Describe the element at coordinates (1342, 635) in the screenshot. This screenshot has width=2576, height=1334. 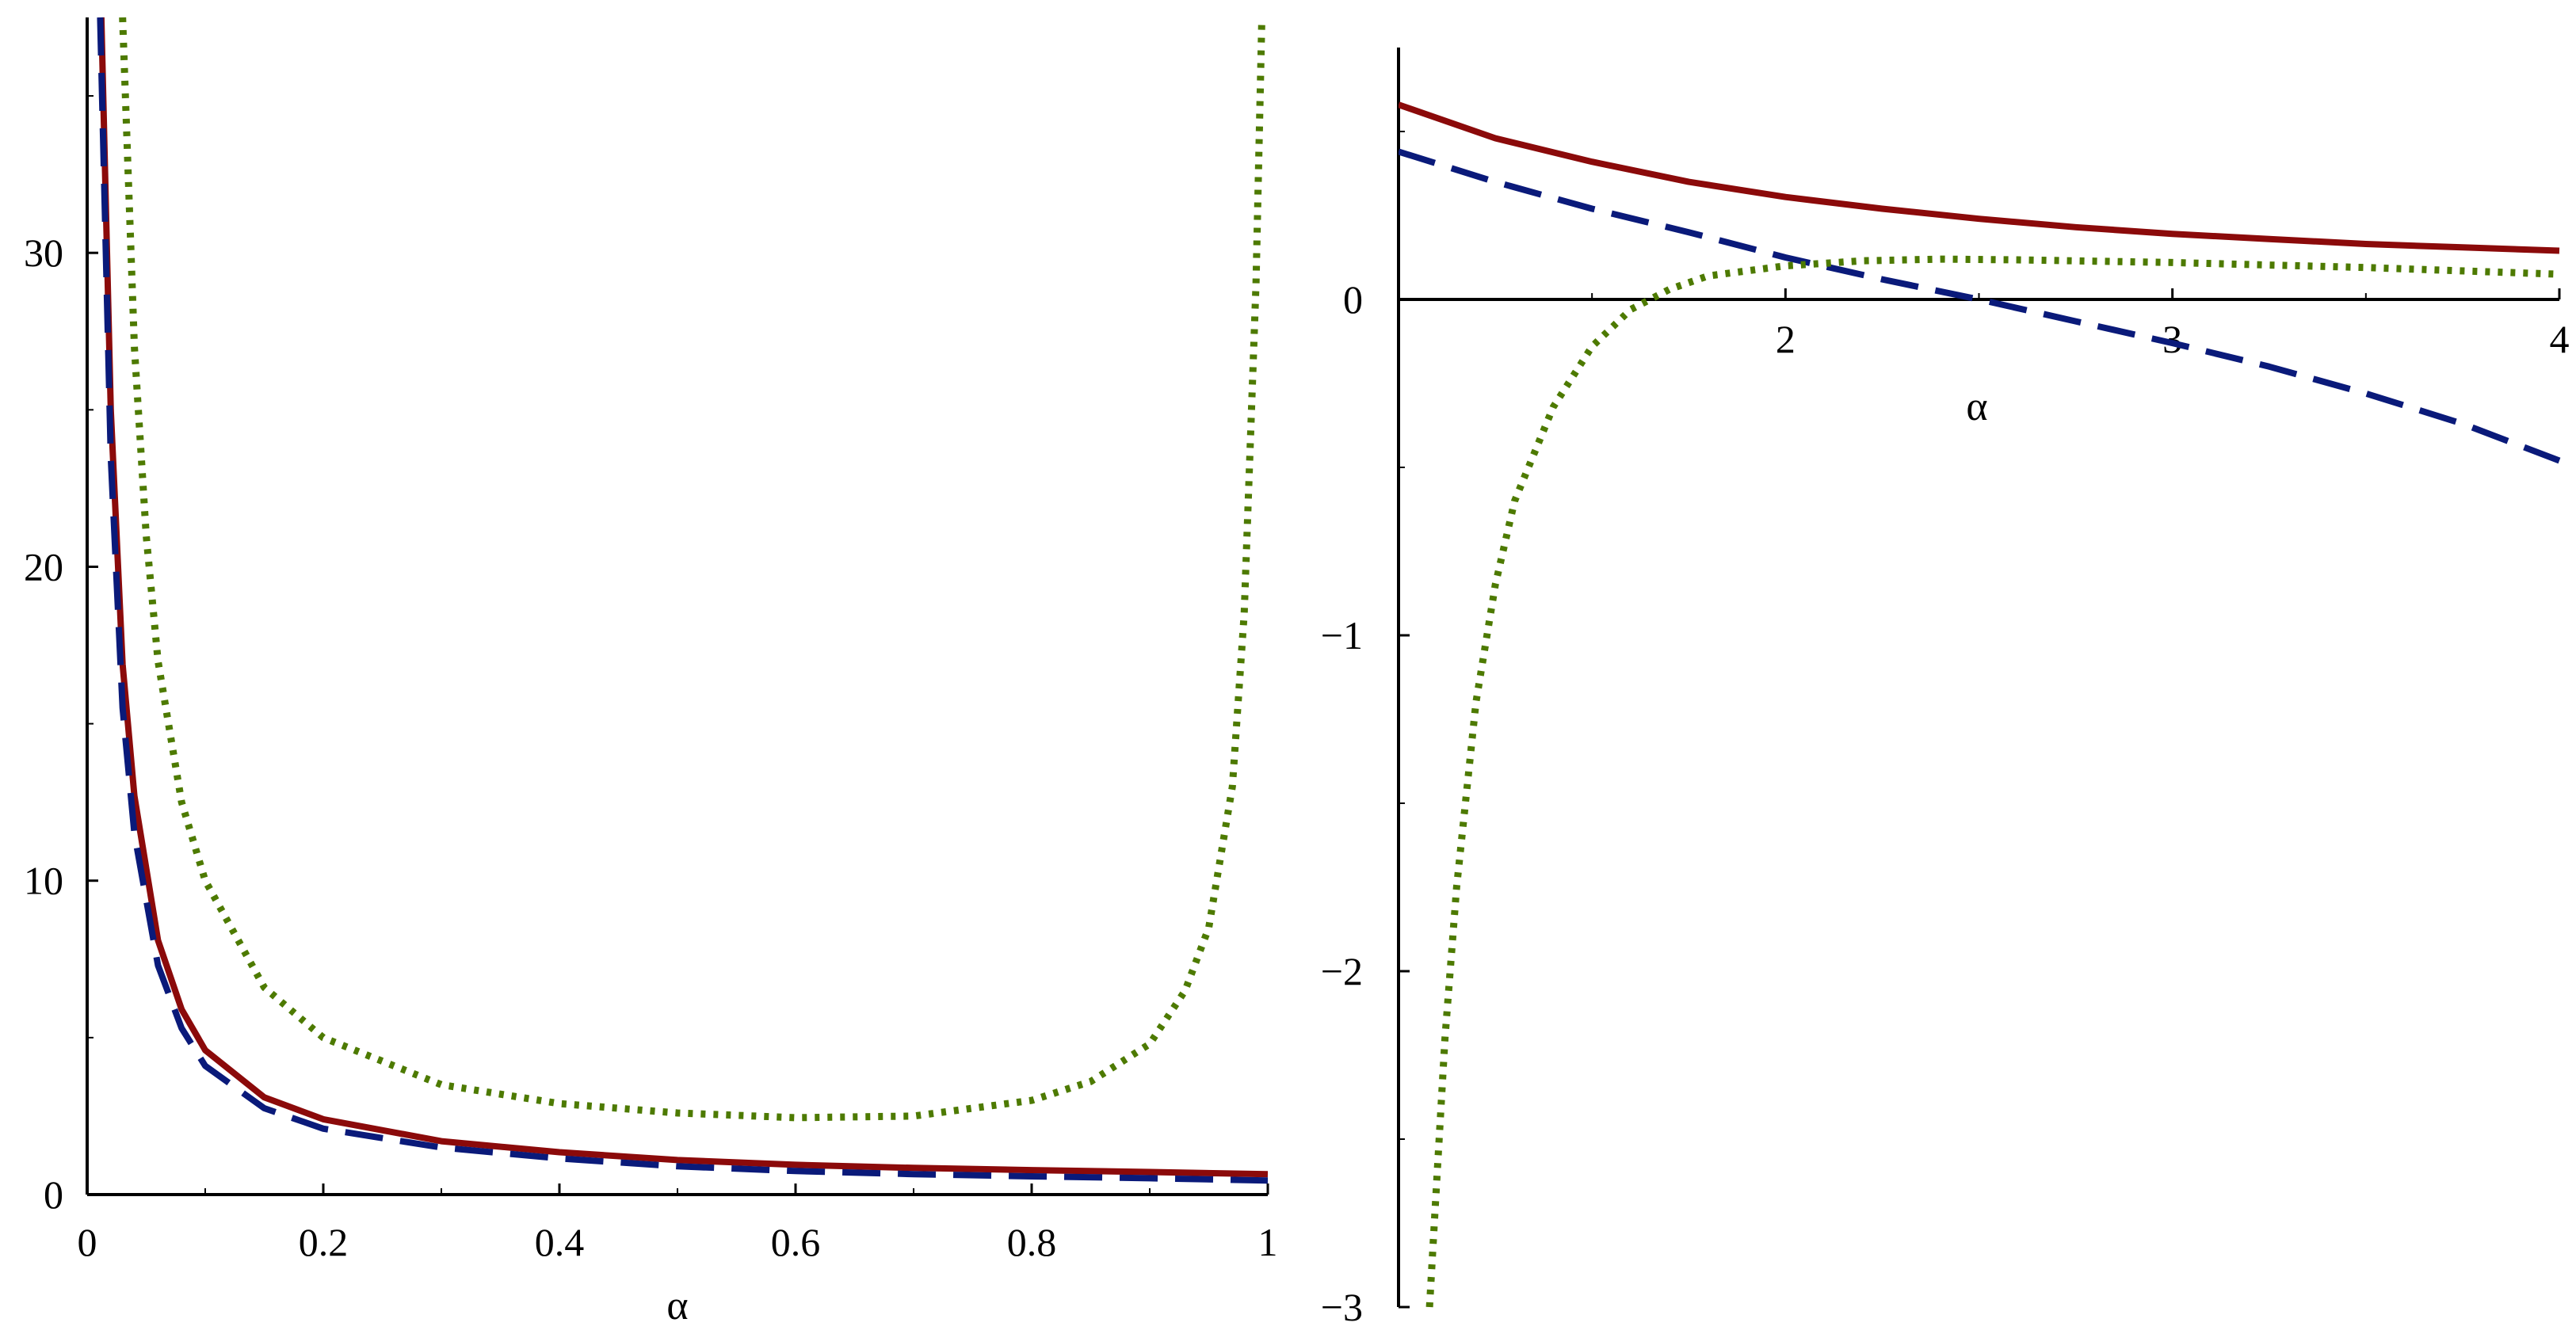
I see `y-tick-label: −1` at that location.